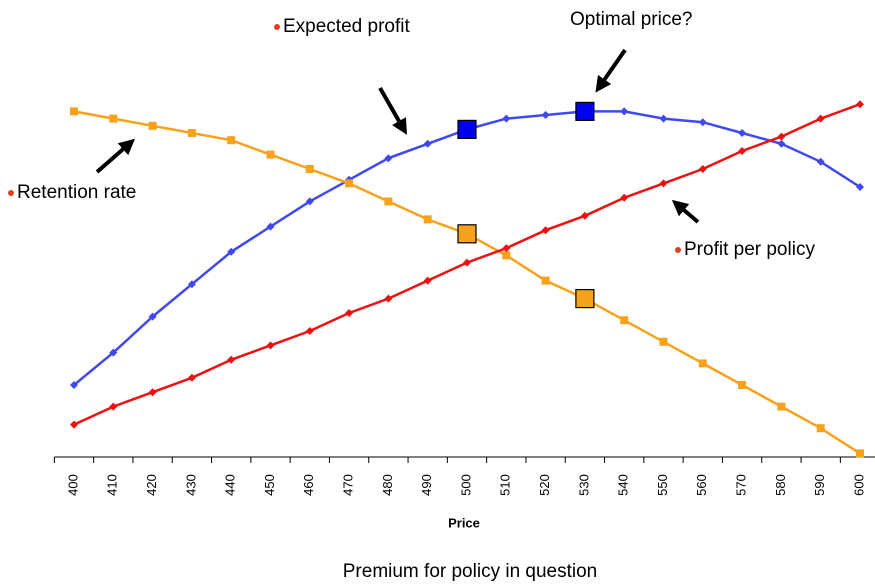 Image resolution: width=875 pixels, height=585 pixels. Describe the element at coordinates (76, 192) in the screenshot. I see `series-label: Retention rate` at that location.